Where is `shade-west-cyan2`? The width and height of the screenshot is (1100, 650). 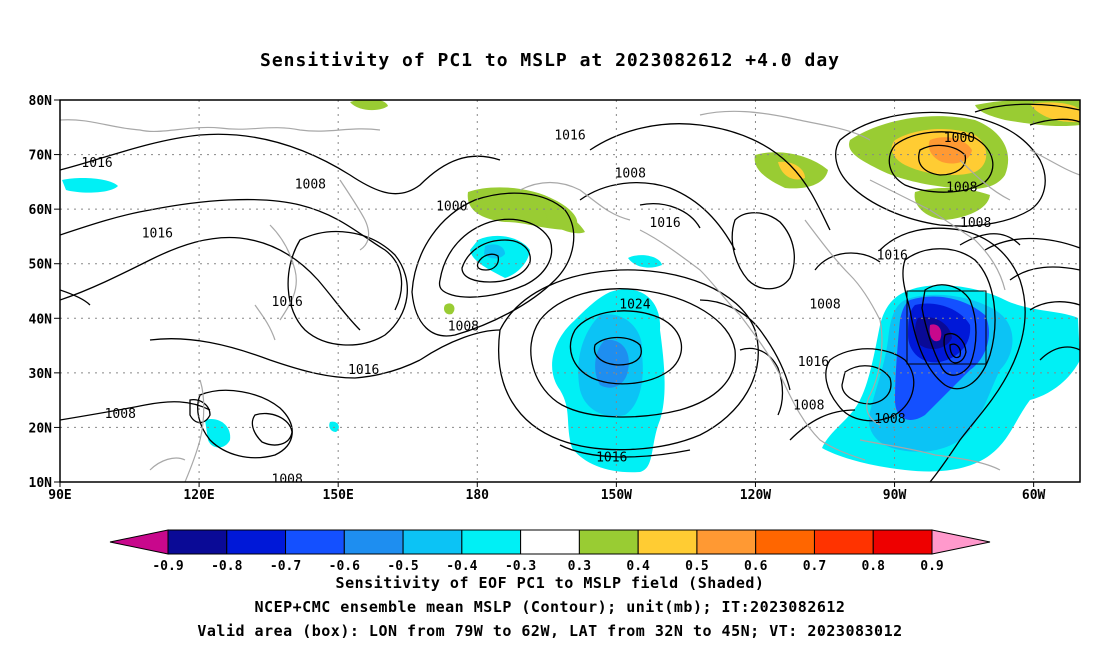
shade-west-cyan2 is located at coordinates (218, 433).